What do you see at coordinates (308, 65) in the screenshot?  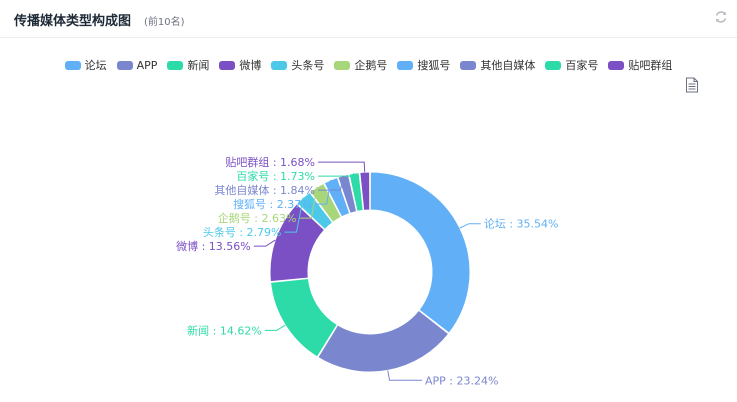 I see `legend-label: 头条号` at bounding box center [308, 65].